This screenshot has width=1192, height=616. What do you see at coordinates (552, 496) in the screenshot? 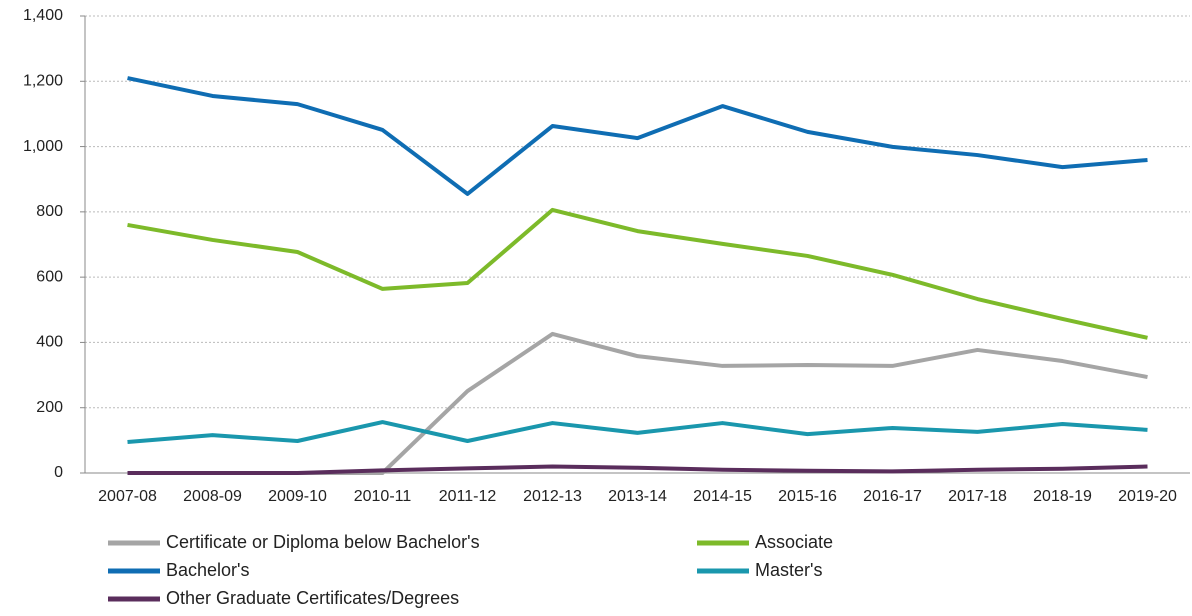
I see `x-tick-label: 2012-13` at bounding box center [552, 496].